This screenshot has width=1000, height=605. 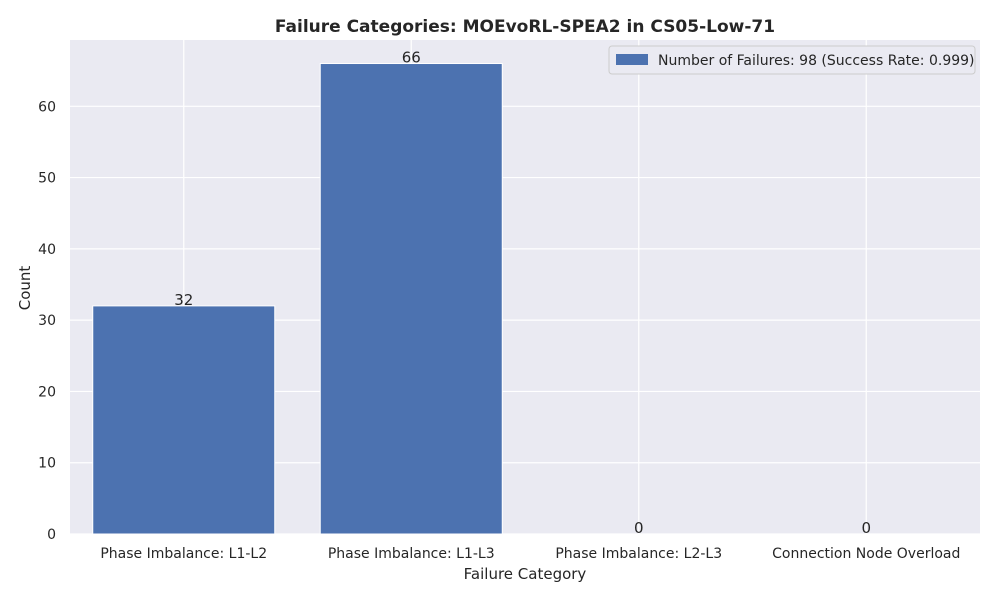 What do you see at coordinates (183, 300) in the screenshot?
I see `bar-value-label: 32` at bounding box center [183, 300].